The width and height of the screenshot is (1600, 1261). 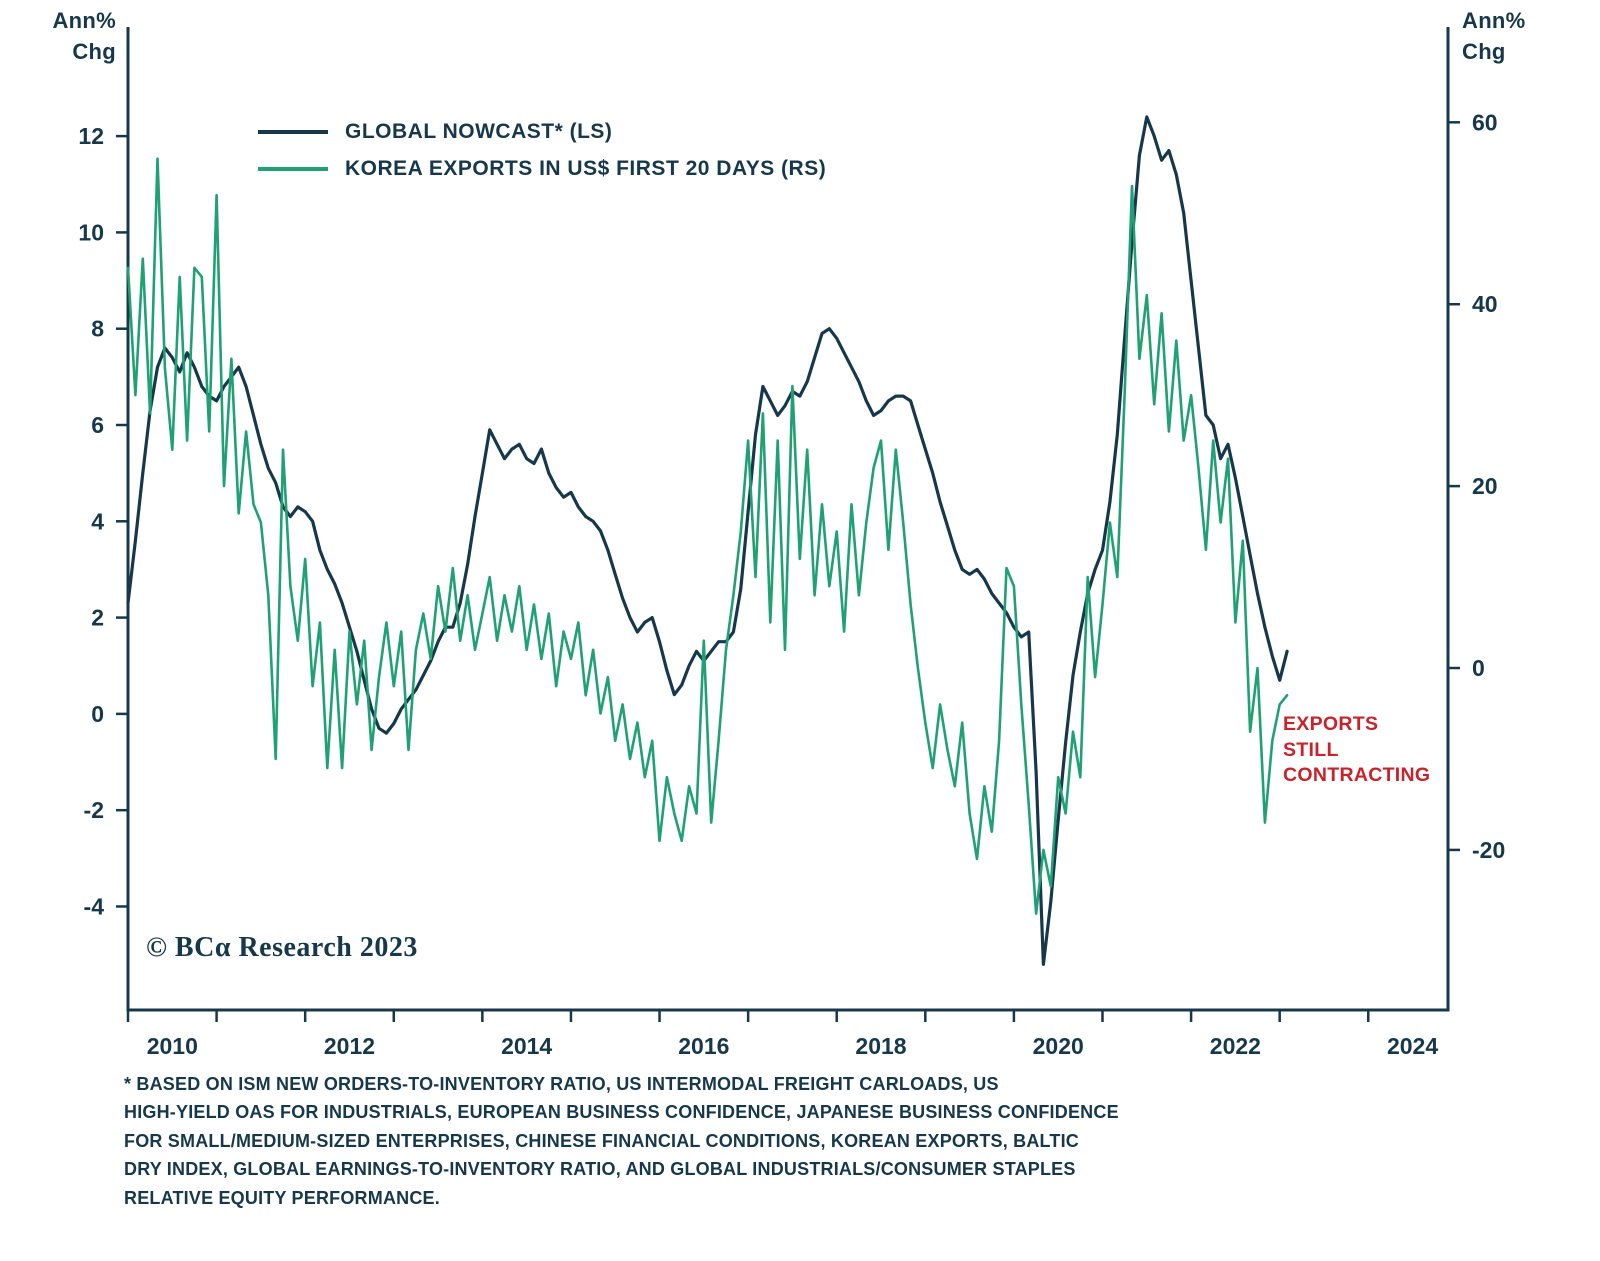 What do you see at coordinates (526, 1046) in the screenshot?
I see `x-axis-year-label: 2014` at bounding box center [526, 1046].